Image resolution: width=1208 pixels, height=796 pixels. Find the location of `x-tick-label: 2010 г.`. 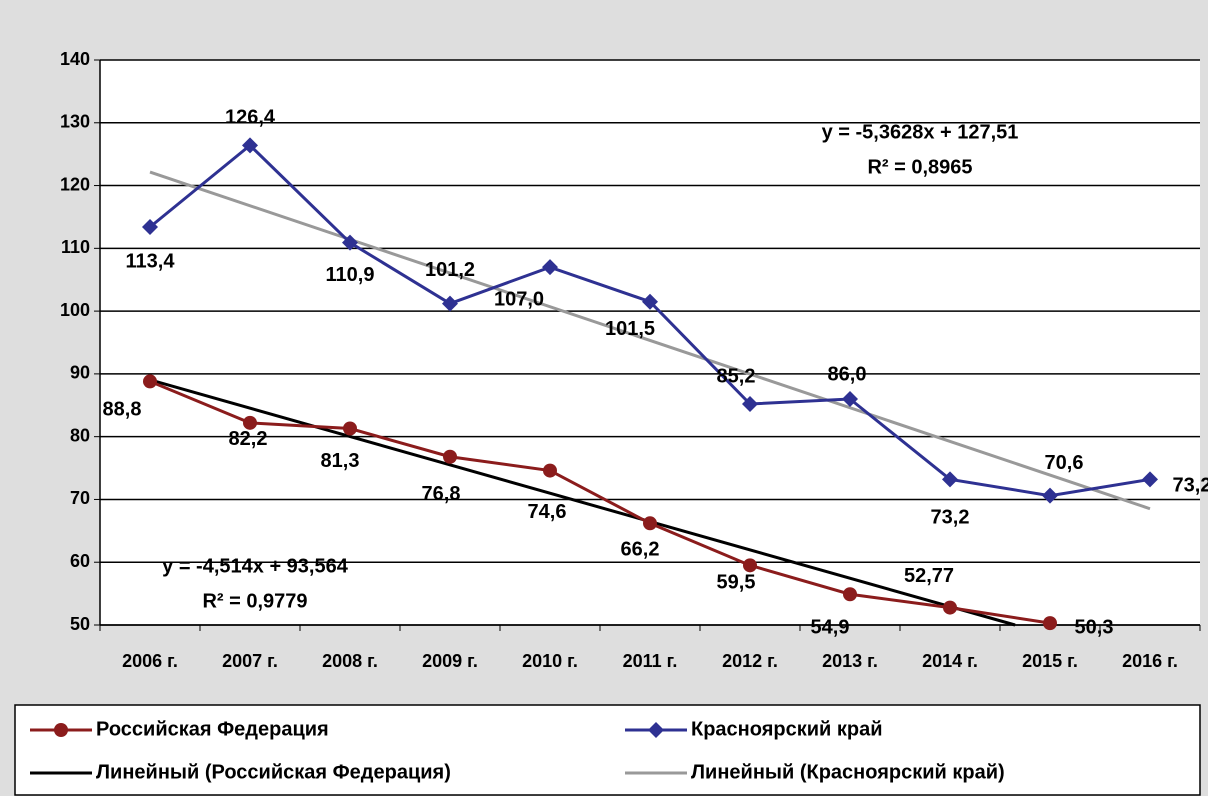

x-tick-label: 2010 г. is located at coordinates (550, 661).